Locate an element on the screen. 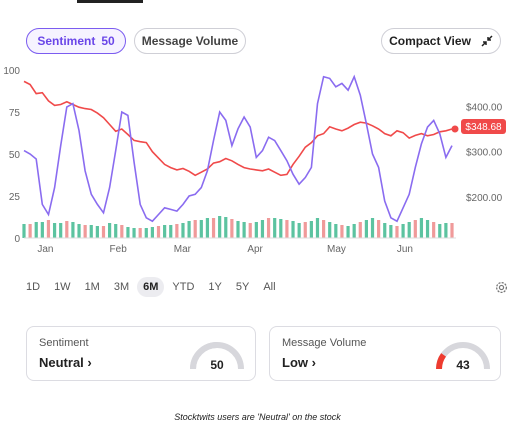 The height and width of the screenshot is (429, 515). message-volume-card-label: Message Volume is located at coordinates (324, 343).